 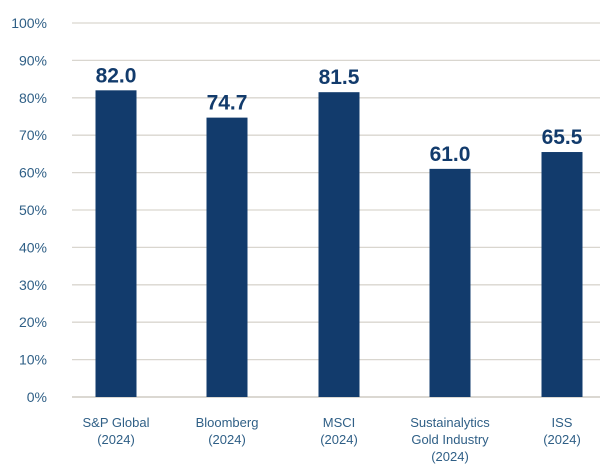 I want to click on y-tick-label: 40%, so click(x=33, y=247).